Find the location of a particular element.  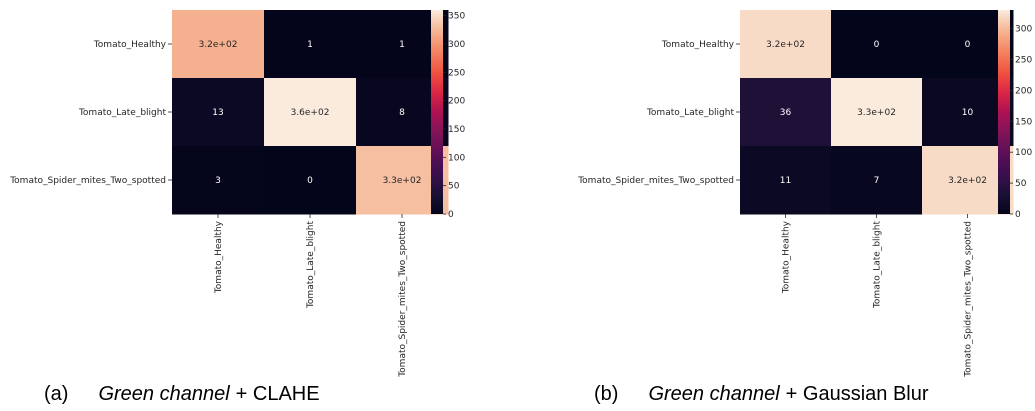

figure-caption: (a) Green channel + CLAHE is located at coordinates (182, 394).